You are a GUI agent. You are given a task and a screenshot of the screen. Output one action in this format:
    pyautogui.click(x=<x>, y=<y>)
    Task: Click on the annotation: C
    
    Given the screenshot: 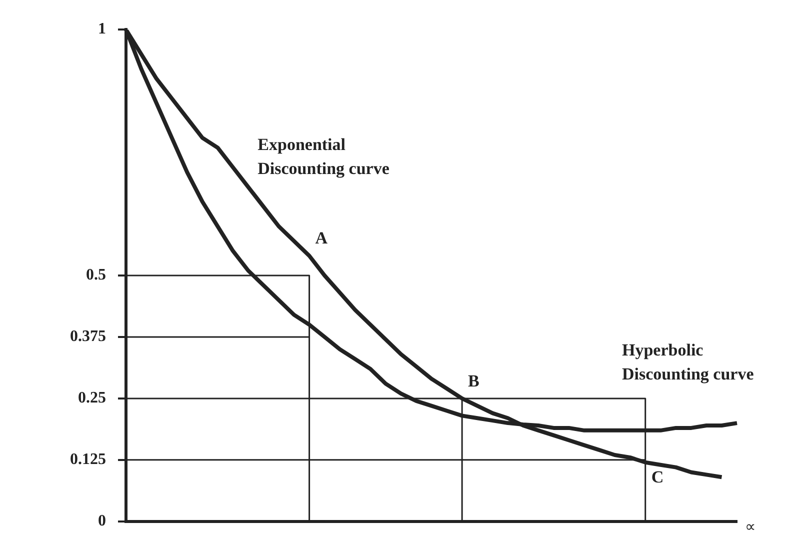 What is the action you would take?
    pyautogui.click(x=657, y=476)
    